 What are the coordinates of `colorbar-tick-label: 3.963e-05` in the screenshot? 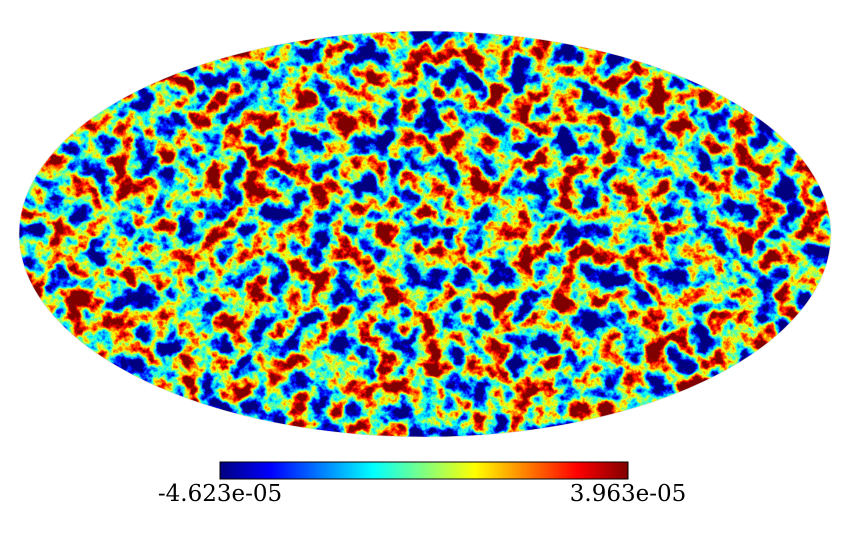 It's located at (628, 494).